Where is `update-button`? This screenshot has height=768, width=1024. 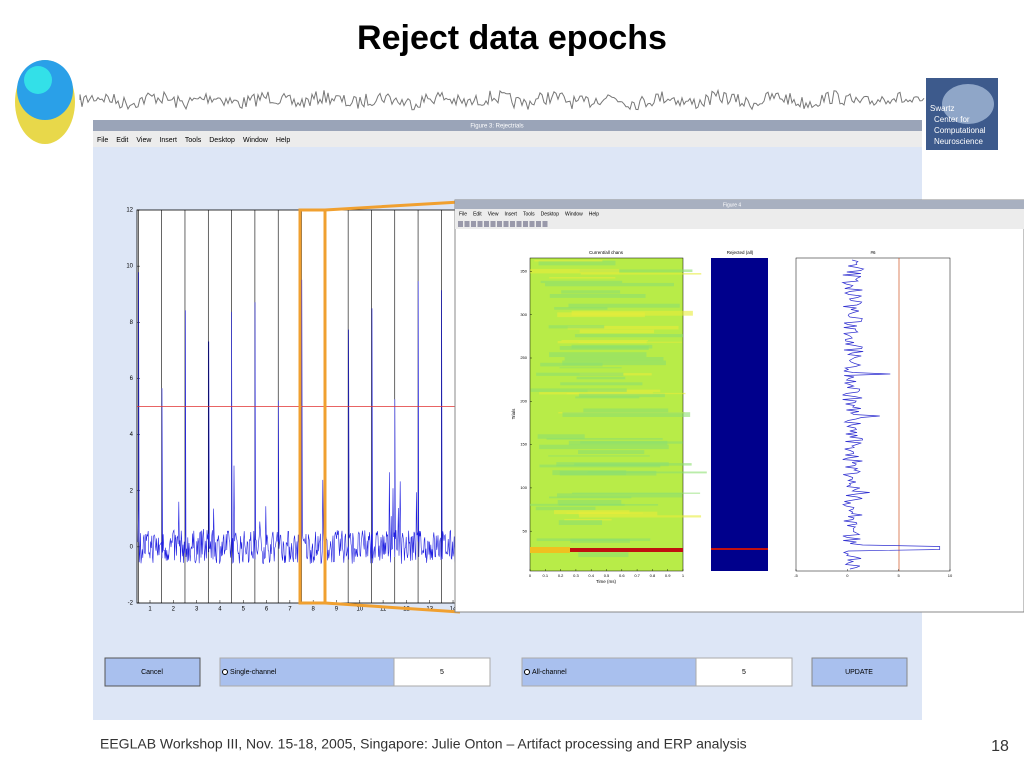
update-button is located at coordinates (859, 672).